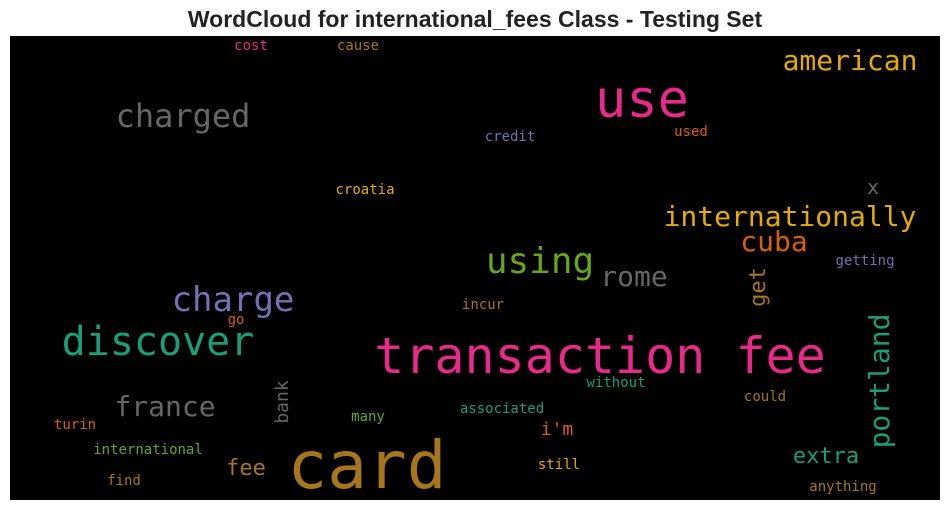 The image size is (950, 511). What do you see at coordinates (826, 456) in the screenshot?
I see `cloud-word: extra` at bounding box center [826, 456].